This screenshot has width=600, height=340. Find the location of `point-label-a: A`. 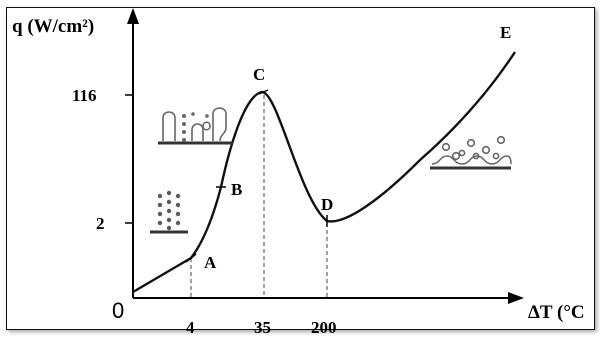

point-label-a: A is located at coordinates (210, 262).